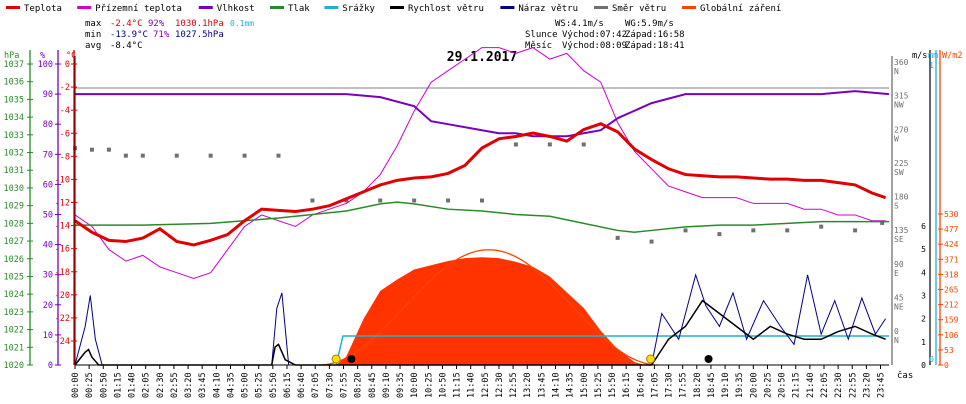 The height and width of the screenshot is (404, 966). I want to click on axis-direction-value: 45, so click(899, 297).